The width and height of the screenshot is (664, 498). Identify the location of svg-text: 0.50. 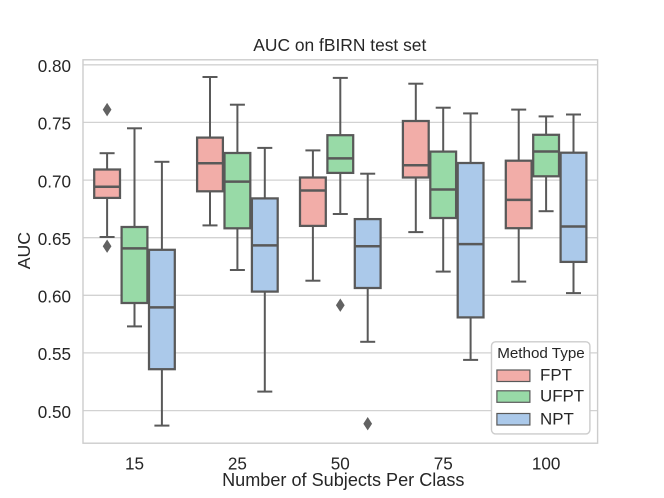
(54, 412).